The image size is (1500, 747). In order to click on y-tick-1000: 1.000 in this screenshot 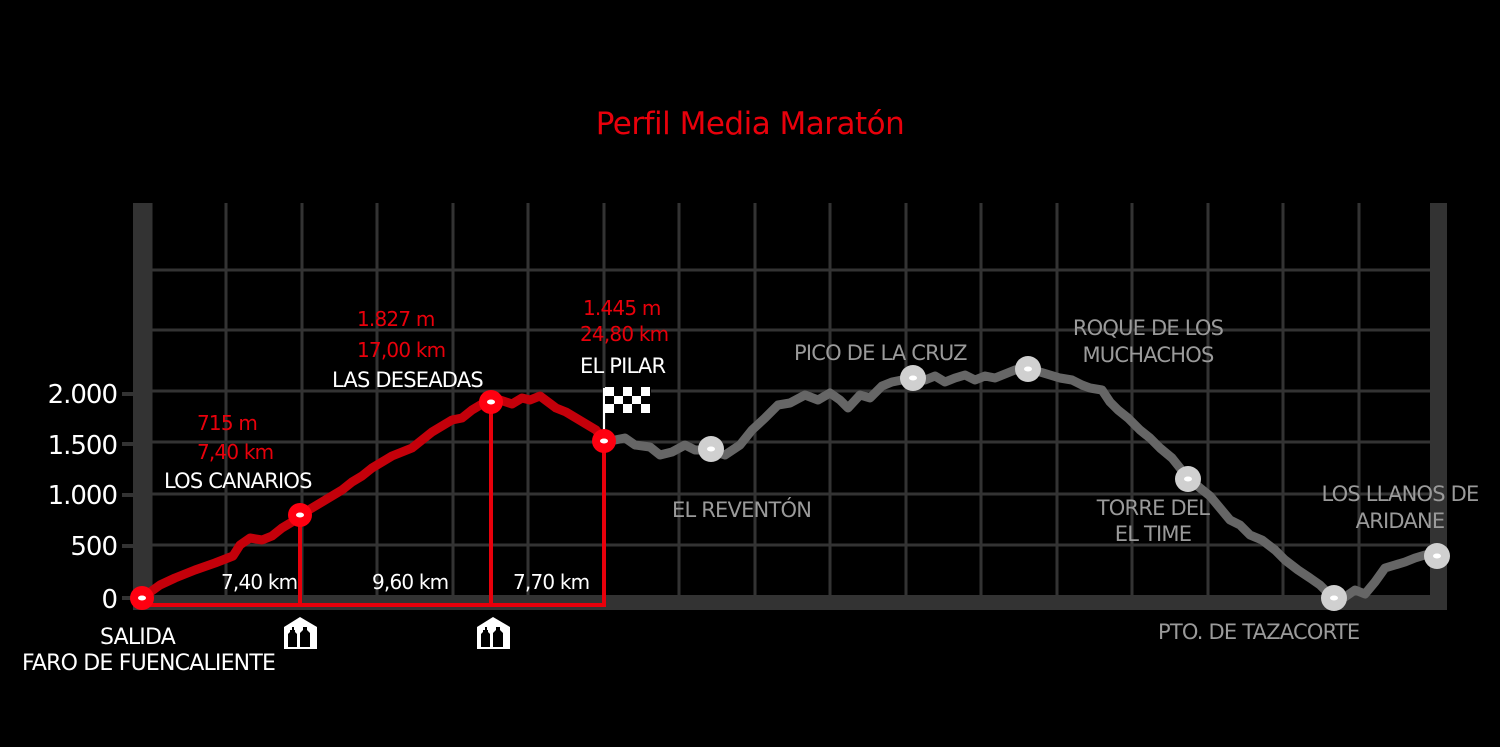, I will do `click(82, 496)`.